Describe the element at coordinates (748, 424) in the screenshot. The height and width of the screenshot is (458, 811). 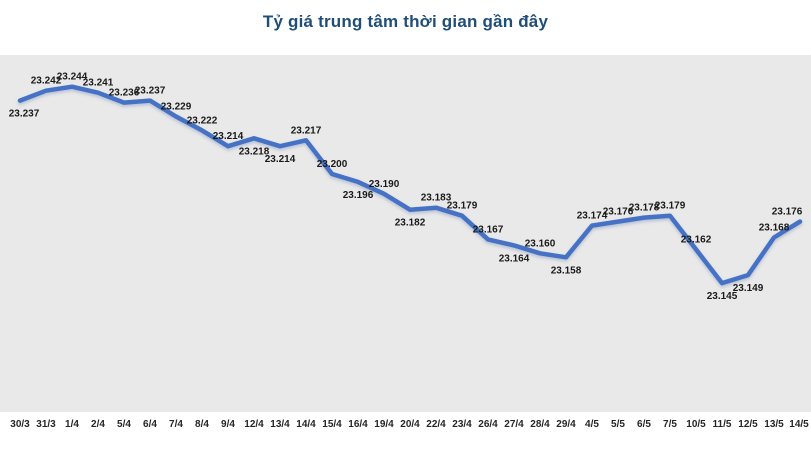
I see `x-axis-label: 12/5` at that location.